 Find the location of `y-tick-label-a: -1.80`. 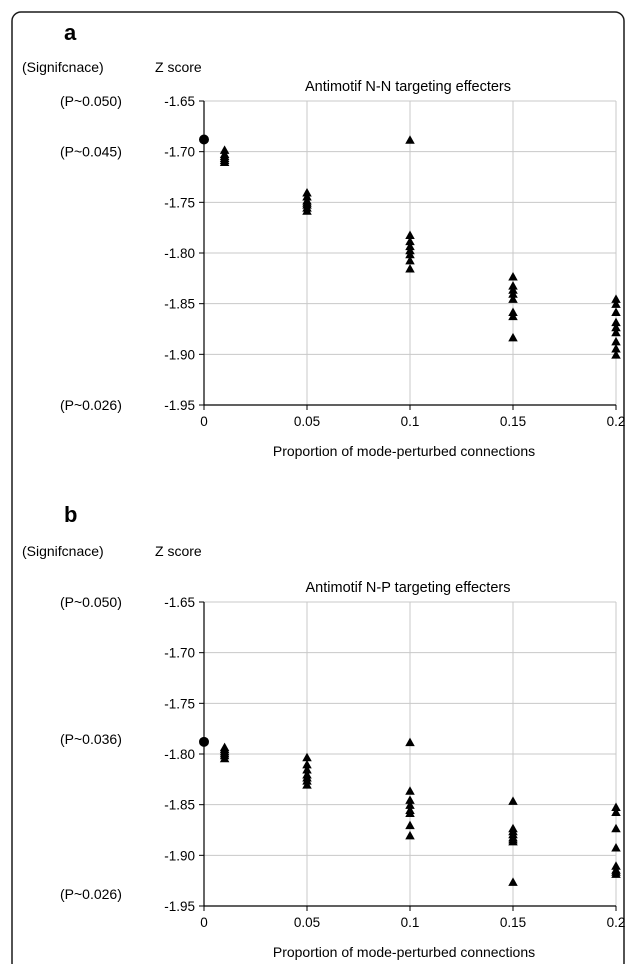

y-tick-label-a: -1.80 is located at coordinates (179, 253).